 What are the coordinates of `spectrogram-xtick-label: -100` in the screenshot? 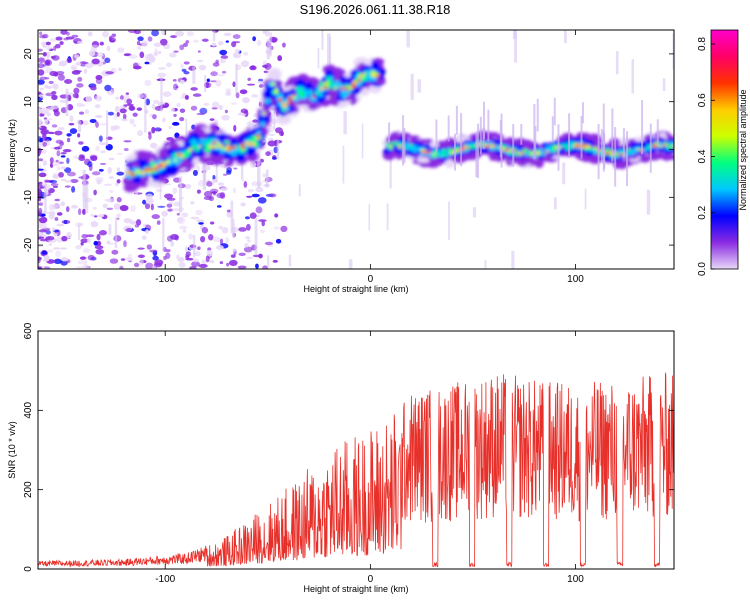 It's located at (165, 279).